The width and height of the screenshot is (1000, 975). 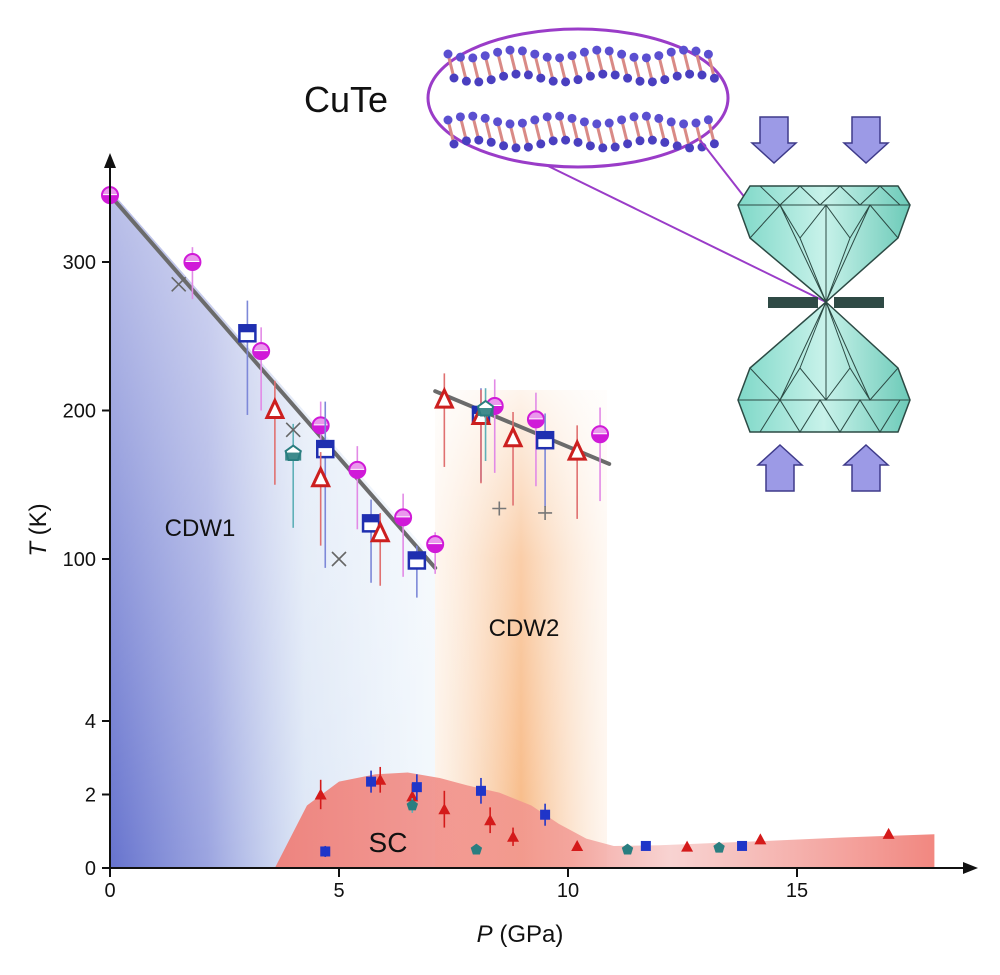 I want to click on fit-line, so click(x=273, y=381).